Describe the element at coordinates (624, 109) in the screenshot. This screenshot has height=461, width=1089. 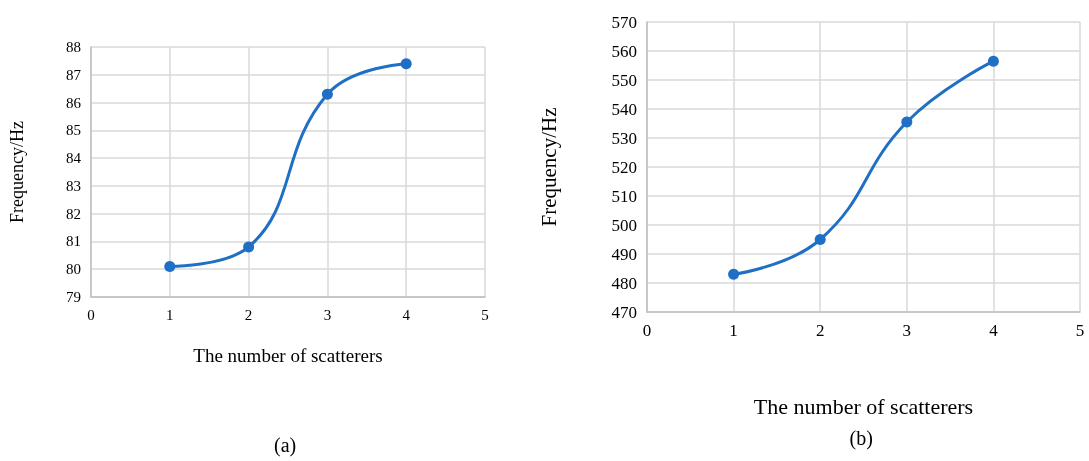
I see `y-tick-label: 540` at that location.